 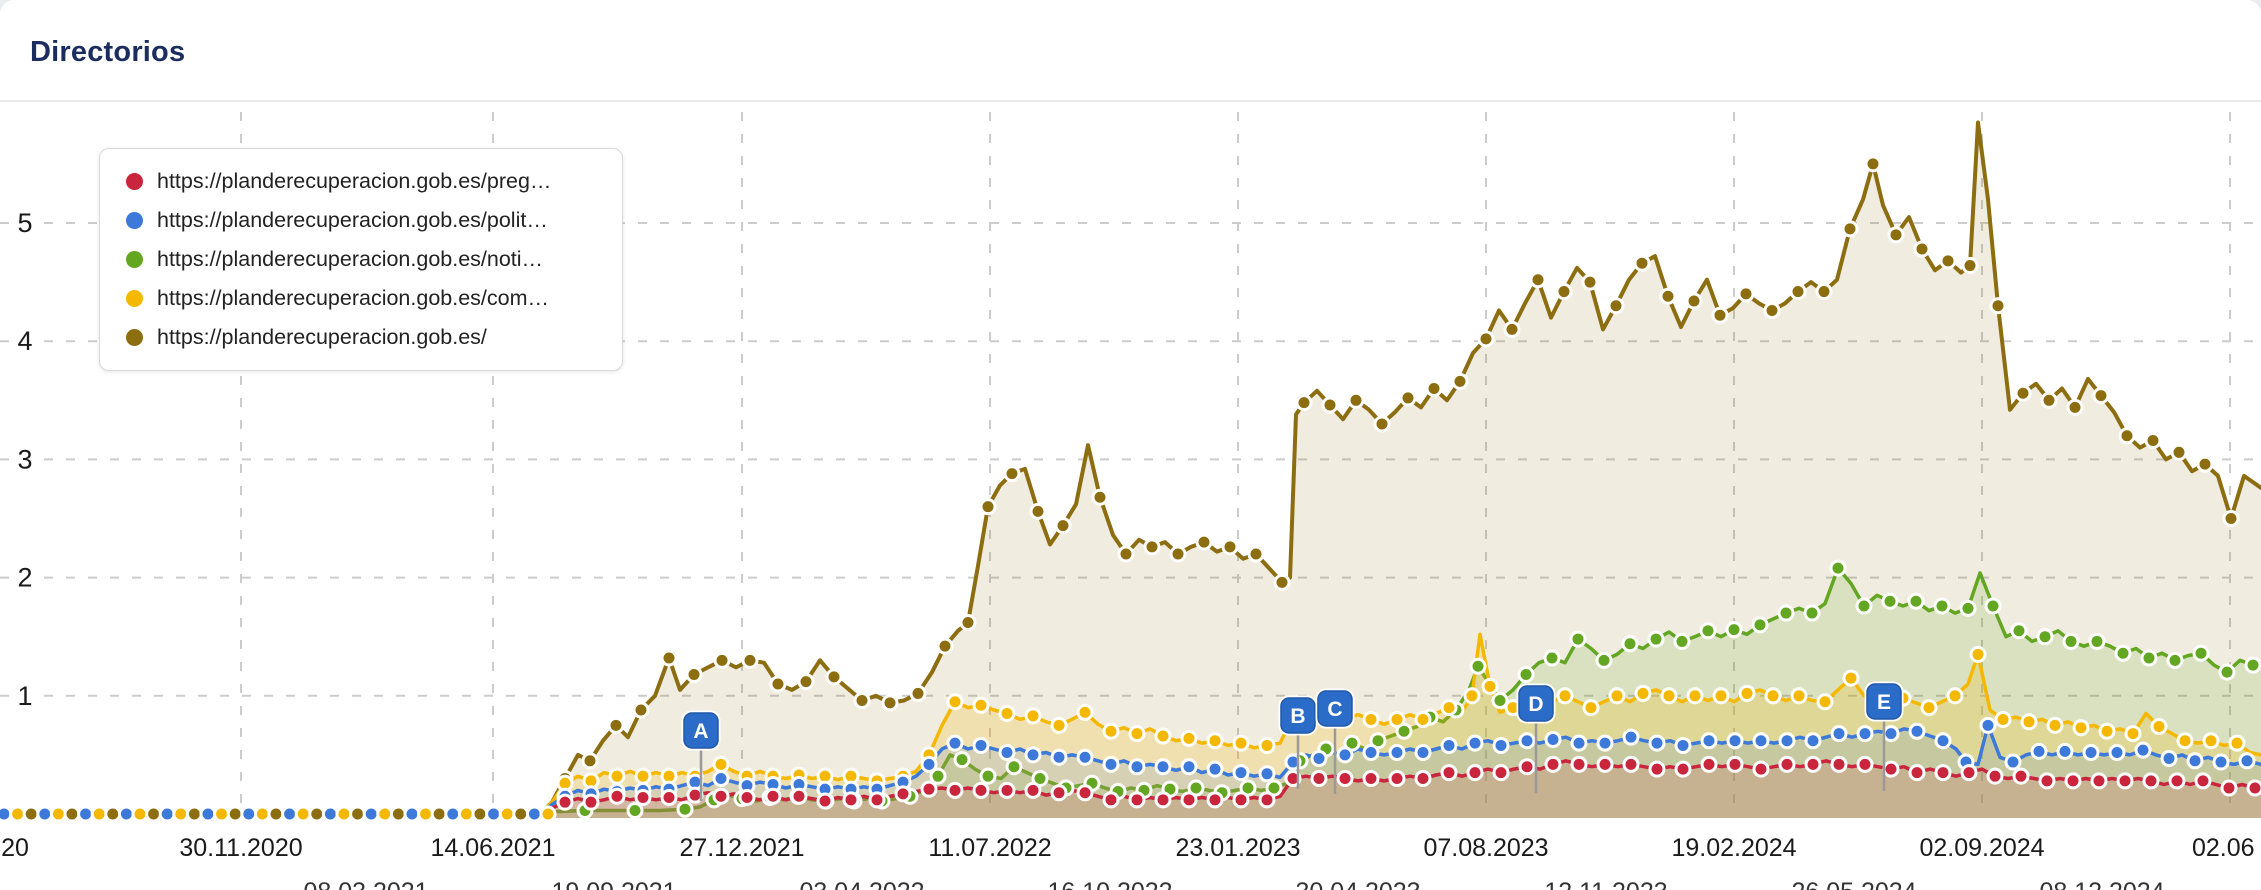 I want to click on event-pin-B: B, so click(x=1298, y=742).